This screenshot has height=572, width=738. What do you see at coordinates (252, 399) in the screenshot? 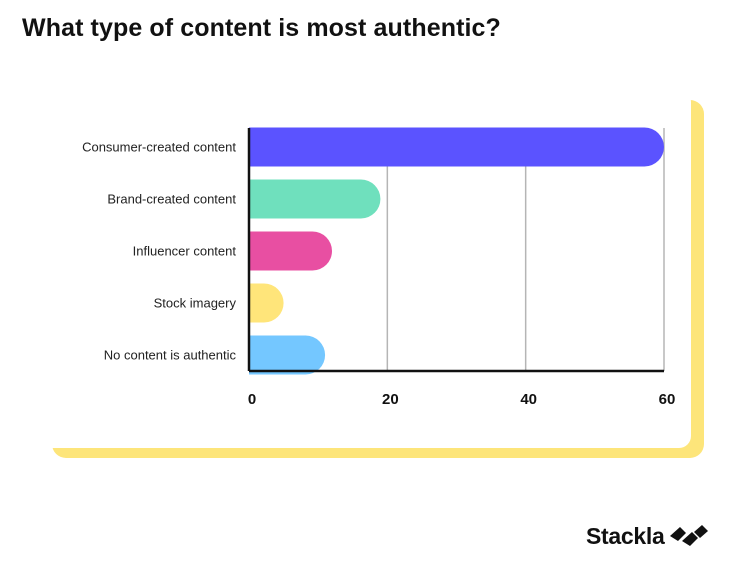
I see `x-tick-label: 0` at bounding box center [252, 399].